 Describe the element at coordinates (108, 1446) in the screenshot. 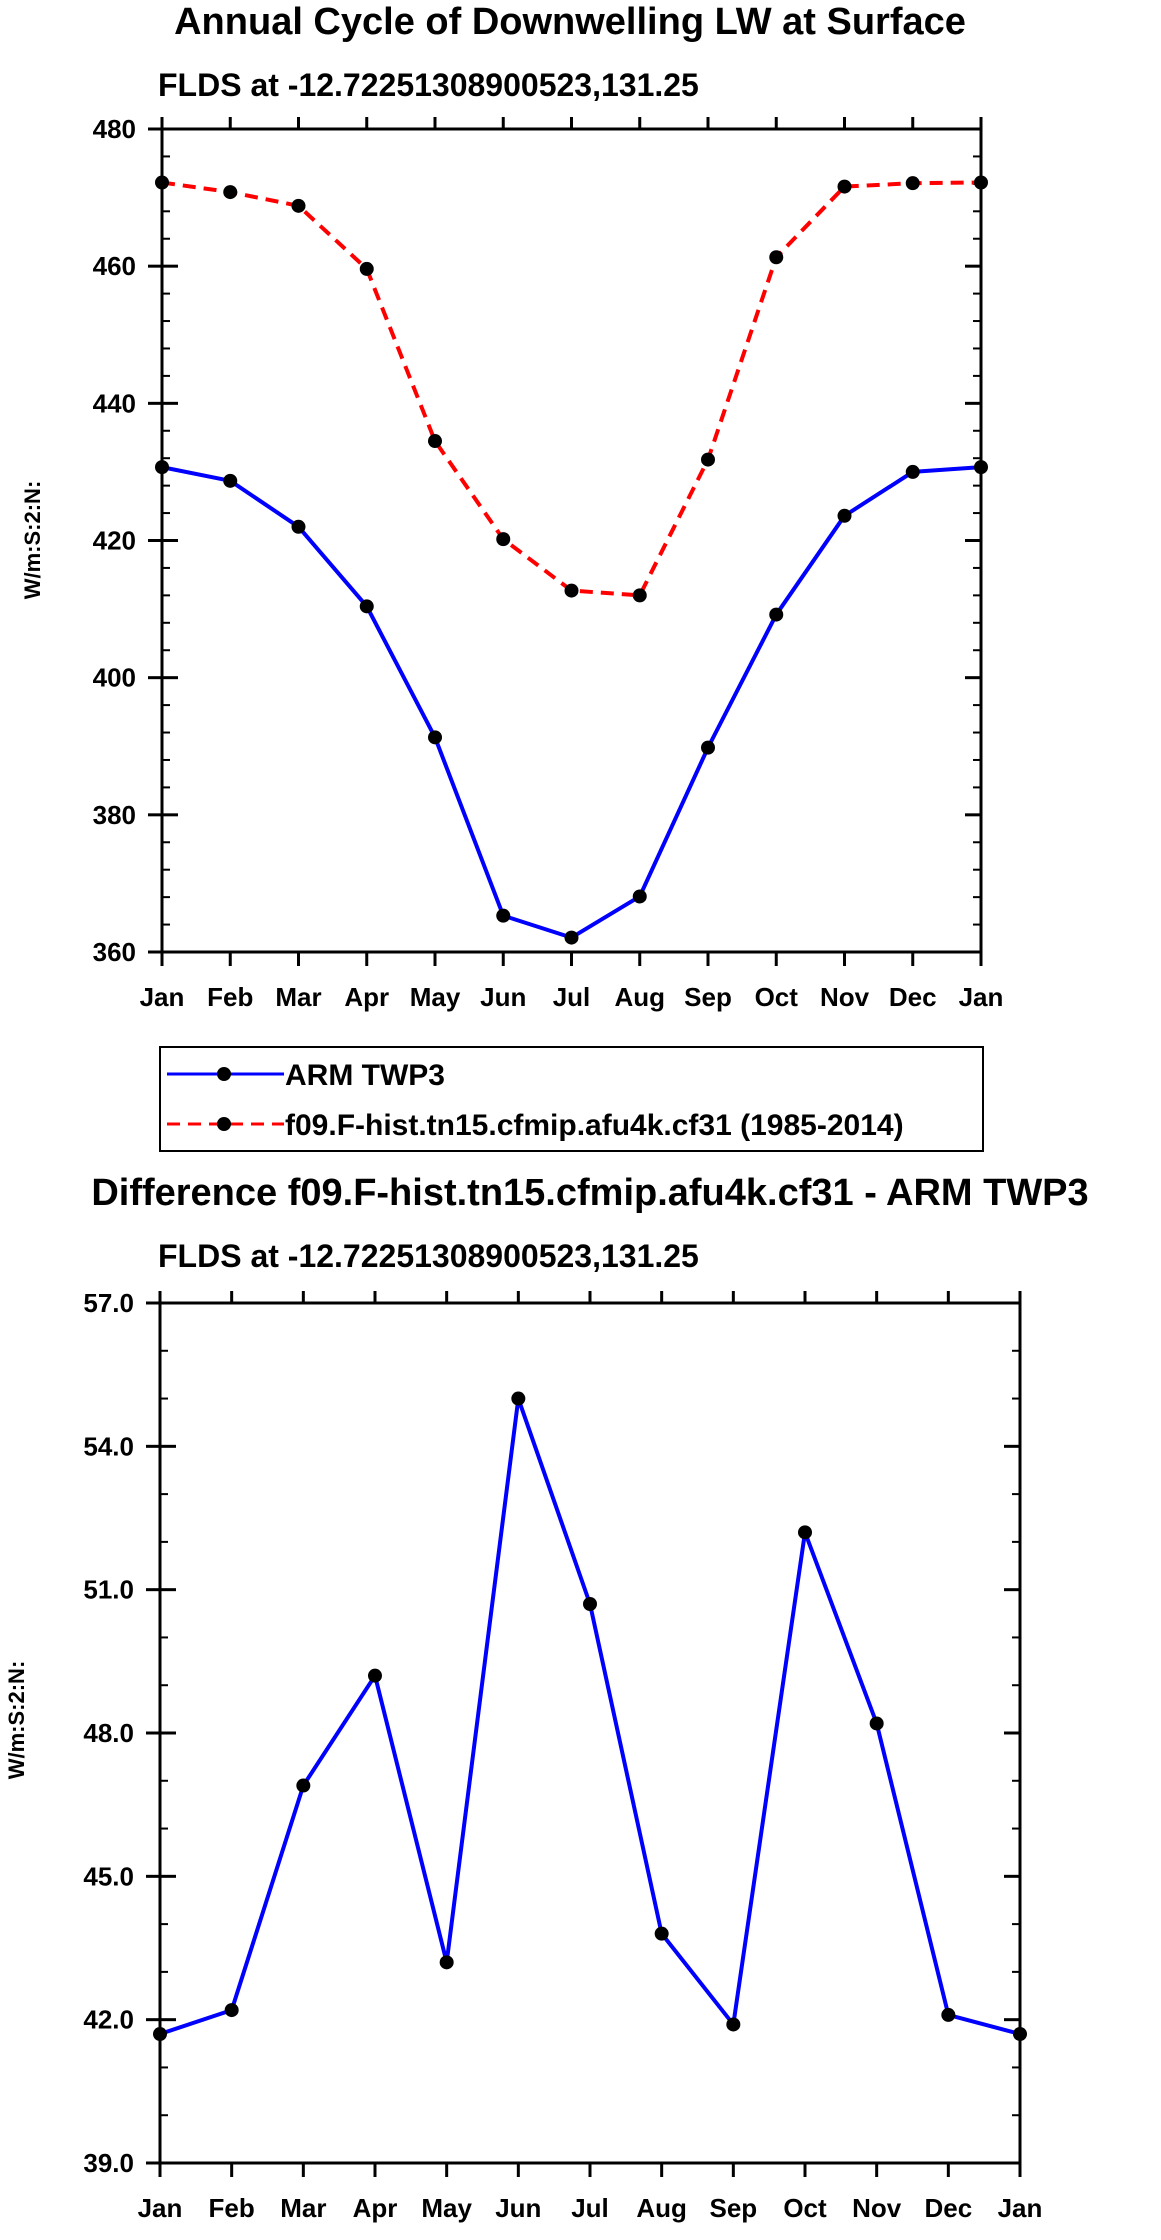

I see `chart-2-y-tick-label: 54.0` at that location.